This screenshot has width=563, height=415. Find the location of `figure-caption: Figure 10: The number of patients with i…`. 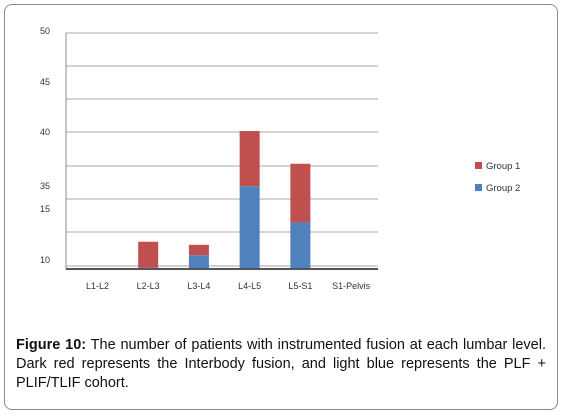

figure-caption: Figure 10: The number of patients with i… is located at coordinates (281, 364).